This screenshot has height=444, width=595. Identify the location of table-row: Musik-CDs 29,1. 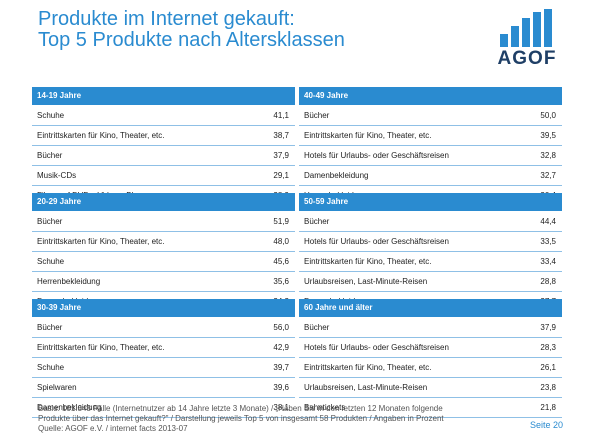
(163, 176).